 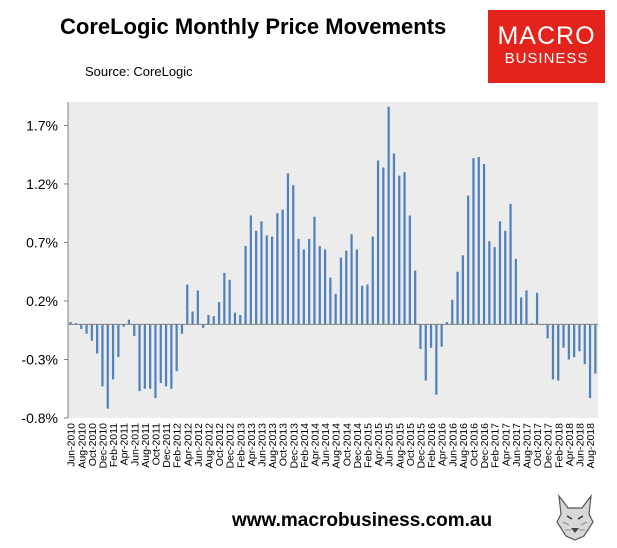 What do you see at coordinates (294, 446) in the screenshot?
I see `x-tick-label: Dec-2013` at bounding box center [294, 446].